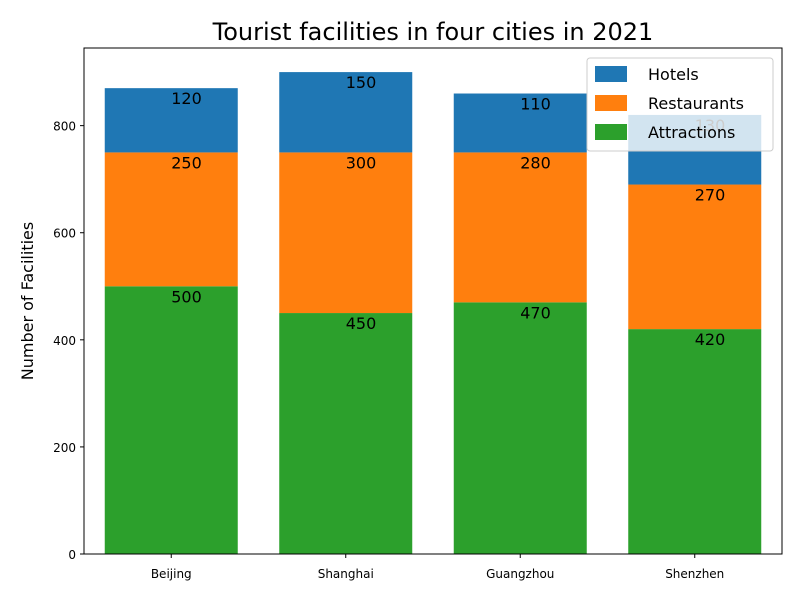 This screenshot has width=800, height=600. What do you see at coordinates (346, 112) in the screenshot?
I see `bar-hotels-shanghai` at bounding box center [346, 112].